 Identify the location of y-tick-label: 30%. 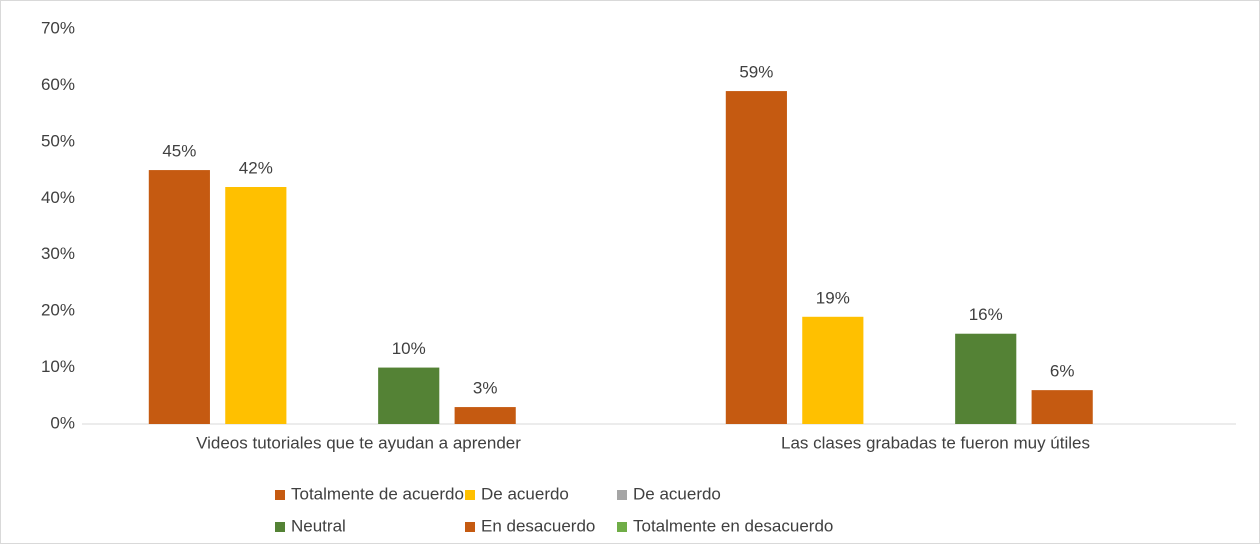
(58, 253).